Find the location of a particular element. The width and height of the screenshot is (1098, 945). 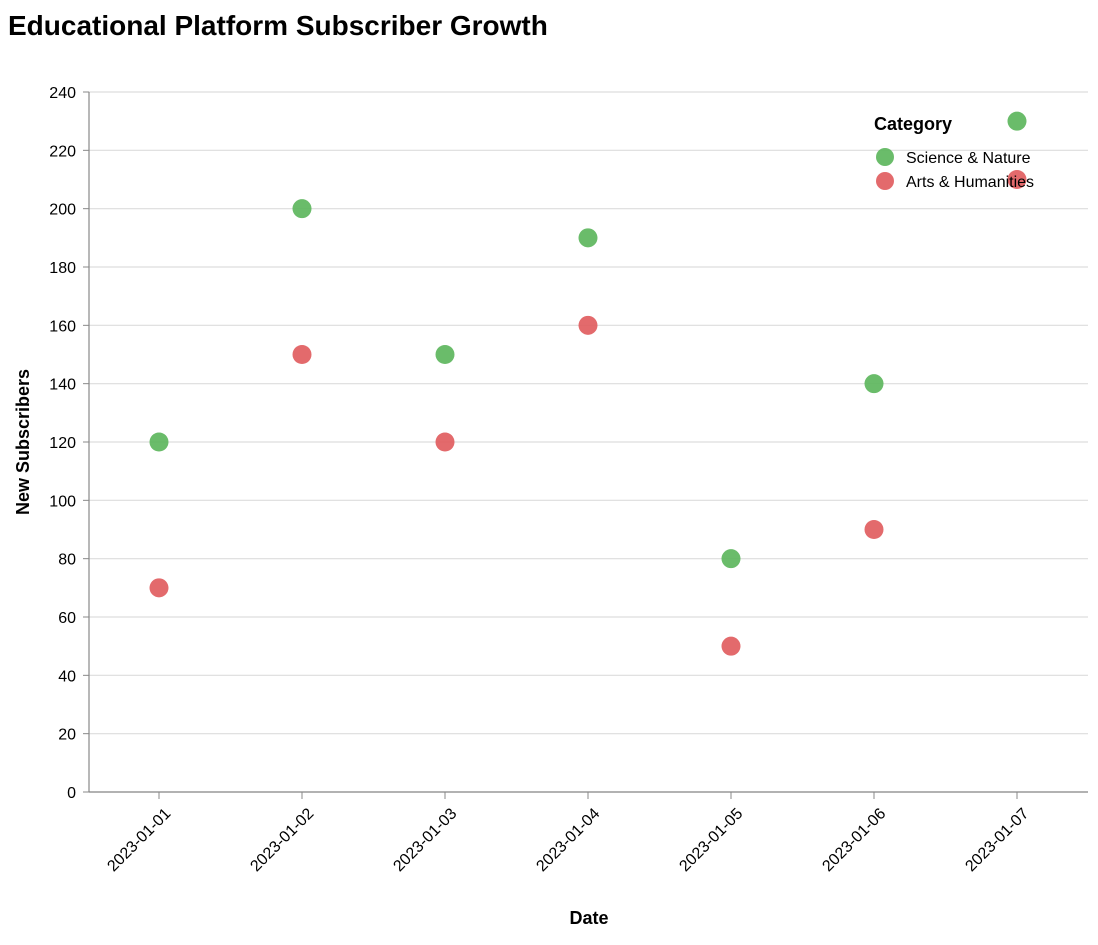

x-tick-label: 2023-01-07 is located at coordinates (997, 840).